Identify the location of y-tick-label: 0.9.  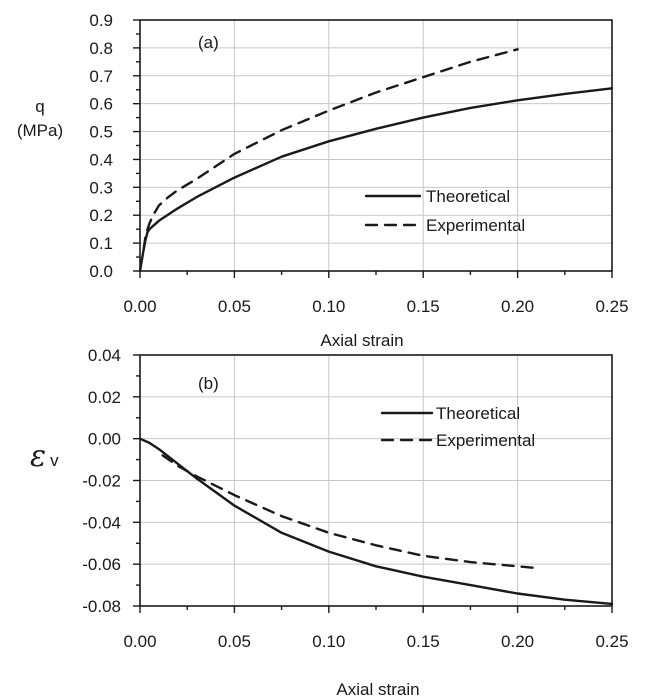
(101, 20).